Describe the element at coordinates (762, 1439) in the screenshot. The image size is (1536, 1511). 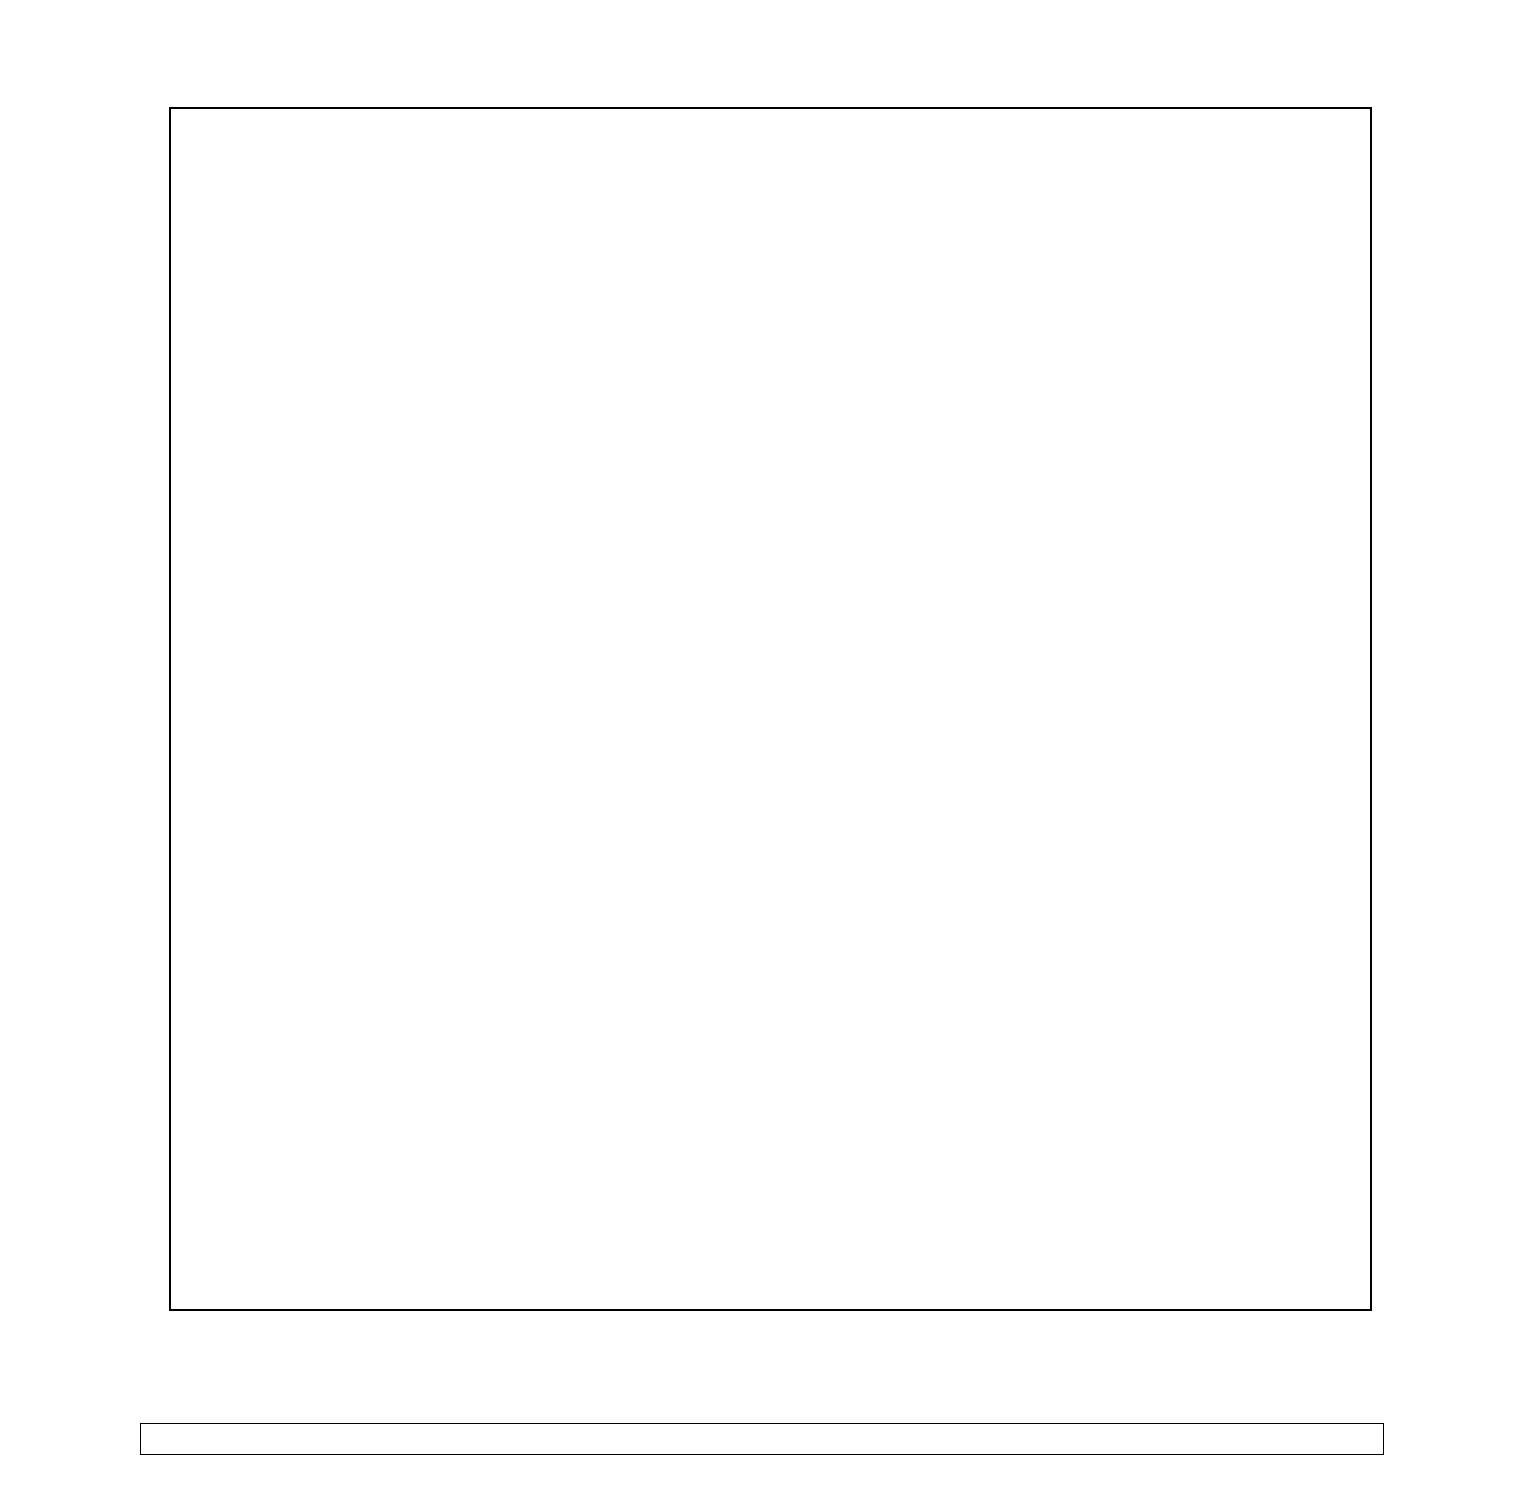
I see `colorbar` at that location.